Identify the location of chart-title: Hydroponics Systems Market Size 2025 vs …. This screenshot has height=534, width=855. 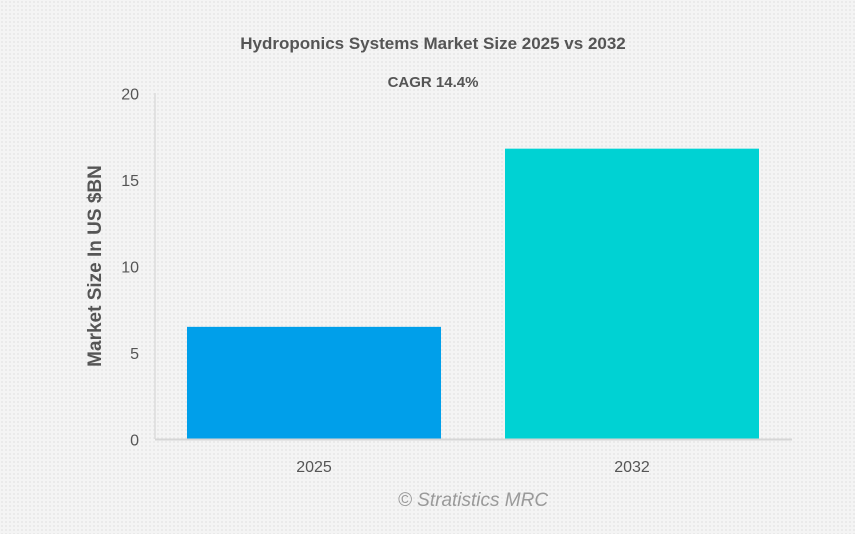
(433, 43).